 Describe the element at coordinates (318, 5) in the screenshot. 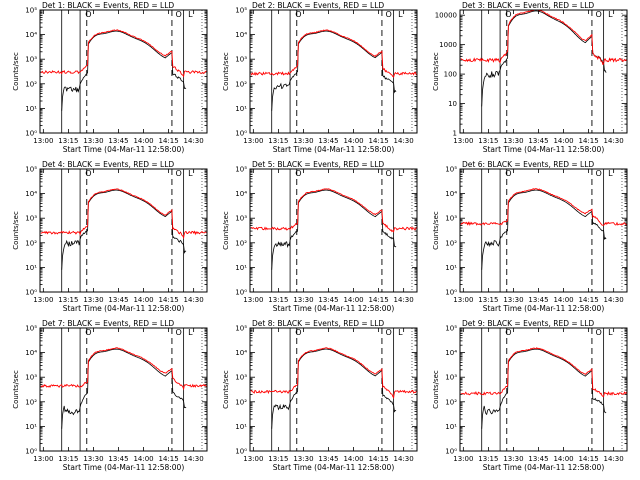

I see `panel-title: Det 2: BLACK = Events, RED = LLD` at that location.